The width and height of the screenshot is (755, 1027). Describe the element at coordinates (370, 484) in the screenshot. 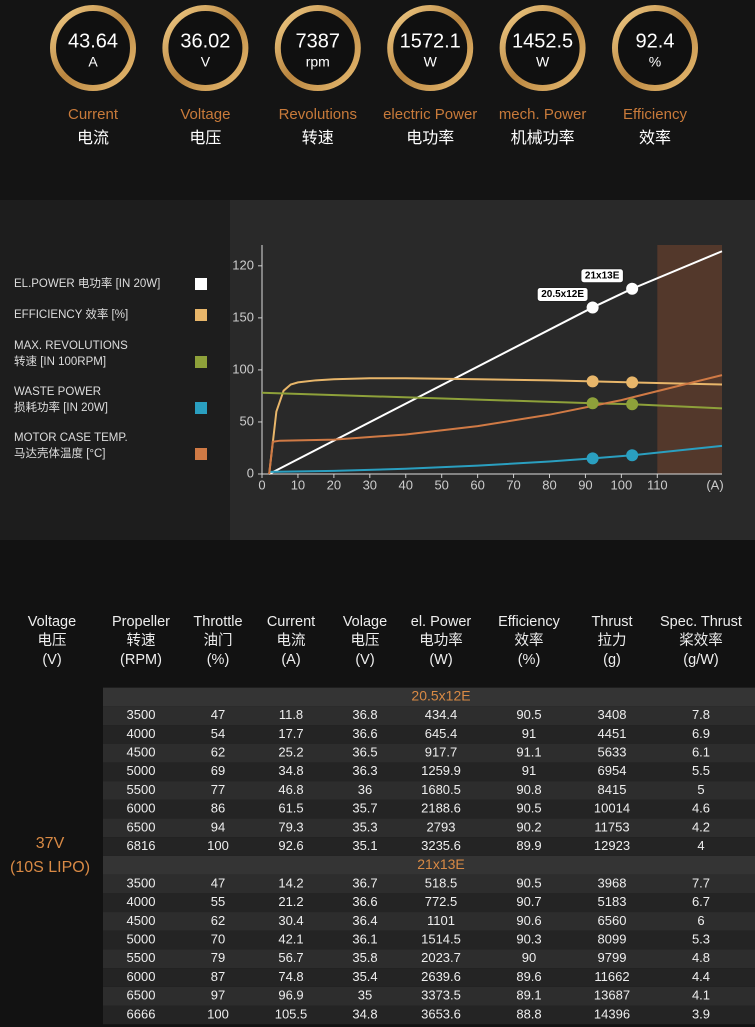

I see `x-tick-label: 30` at that location.